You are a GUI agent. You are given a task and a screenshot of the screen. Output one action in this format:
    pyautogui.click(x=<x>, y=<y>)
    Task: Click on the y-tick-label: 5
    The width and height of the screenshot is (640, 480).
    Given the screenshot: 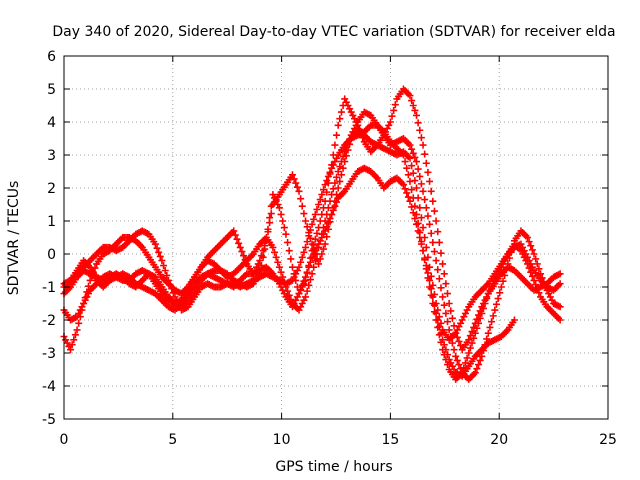 What is the action you would take?
    pyautogui.click(x=51, y=90)
    